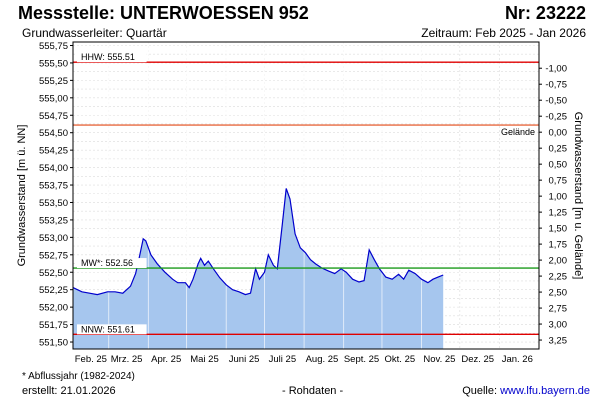 The width and height of the screenshot is (600, 400). Describe the element at coordinates (204, 359) in the screenshot. I see `x-tick-label: Mai 25` at that location.